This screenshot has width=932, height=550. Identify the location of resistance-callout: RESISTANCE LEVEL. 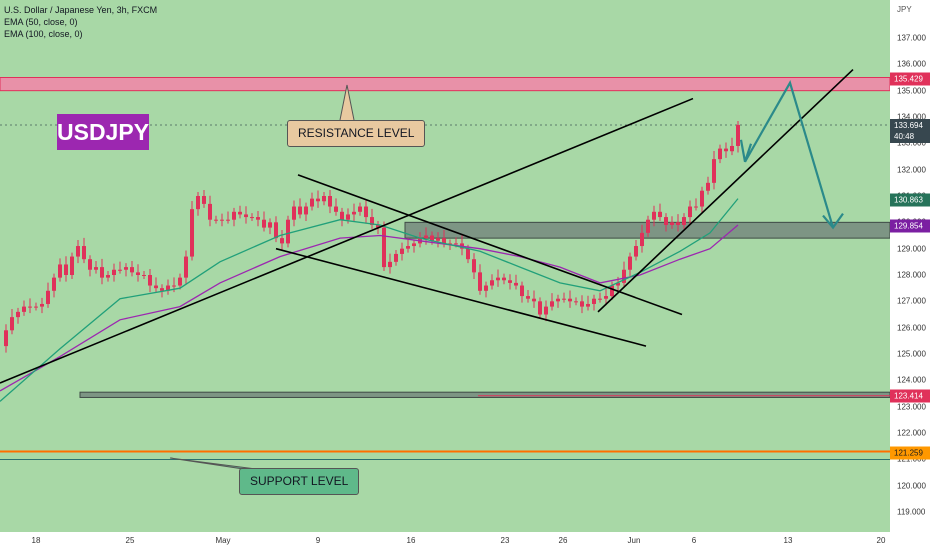
(356, 133).